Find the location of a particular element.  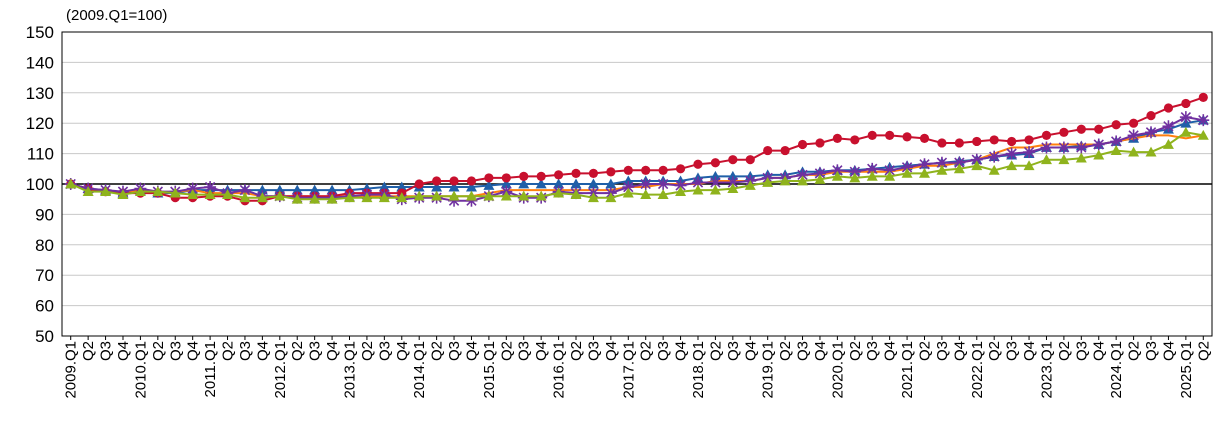

x-tick-label: 2017.Q1 is located at coordinates (628, 370).